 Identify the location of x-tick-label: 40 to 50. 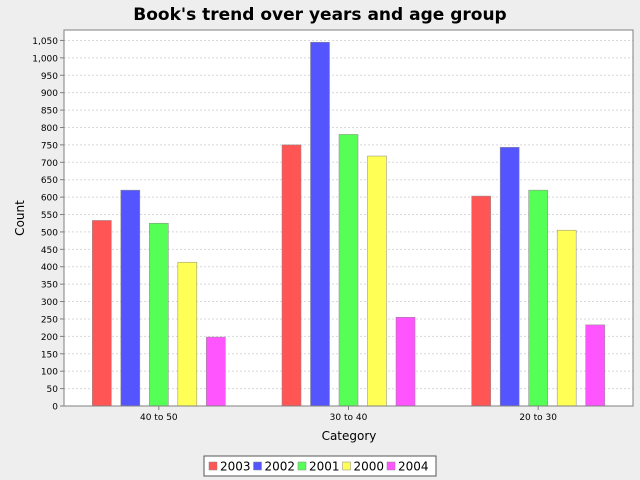
(159, 418).